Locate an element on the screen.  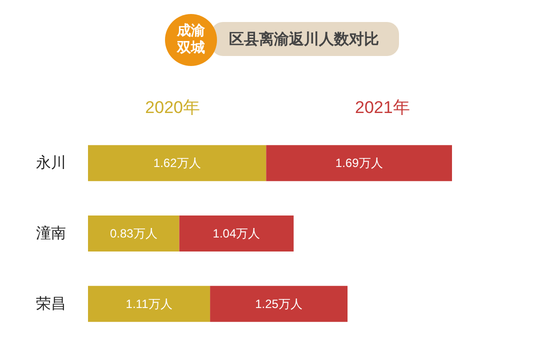
y-tick-label: 荣昌 is located at coordinates (51, 303).